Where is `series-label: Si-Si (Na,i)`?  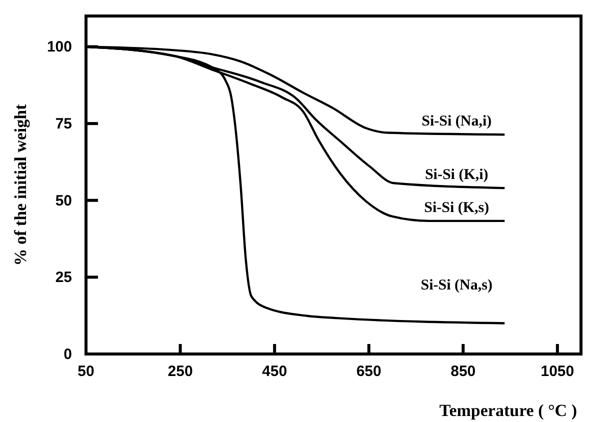 series-label: Si-Si (Na,i) is located at coordinates (457, 122).